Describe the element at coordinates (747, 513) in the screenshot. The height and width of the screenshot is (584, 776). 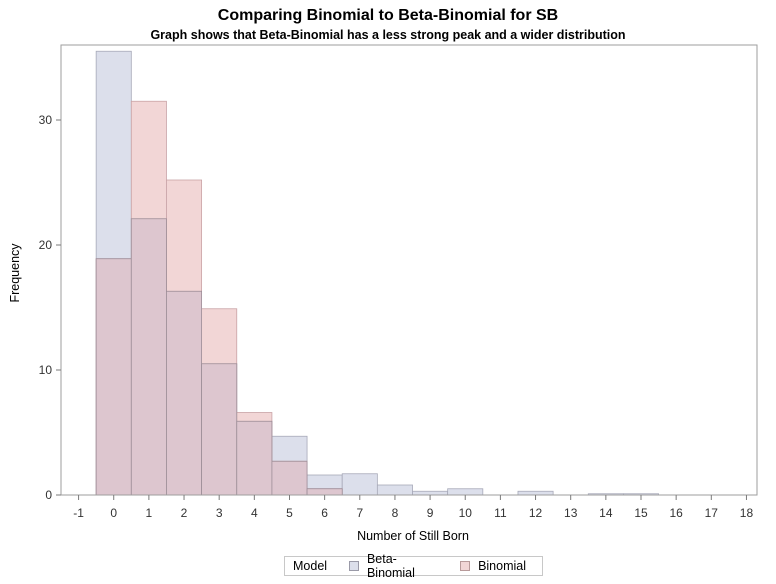
I see `x-tick-label-18: 18` at that location.